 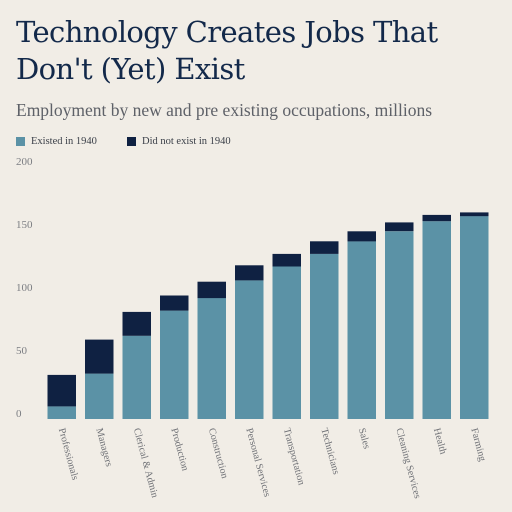 What do you see at coordinates (22, 351) in the screenshot?
I see `y-tick-label: 50` at bounding box center [22, 351].